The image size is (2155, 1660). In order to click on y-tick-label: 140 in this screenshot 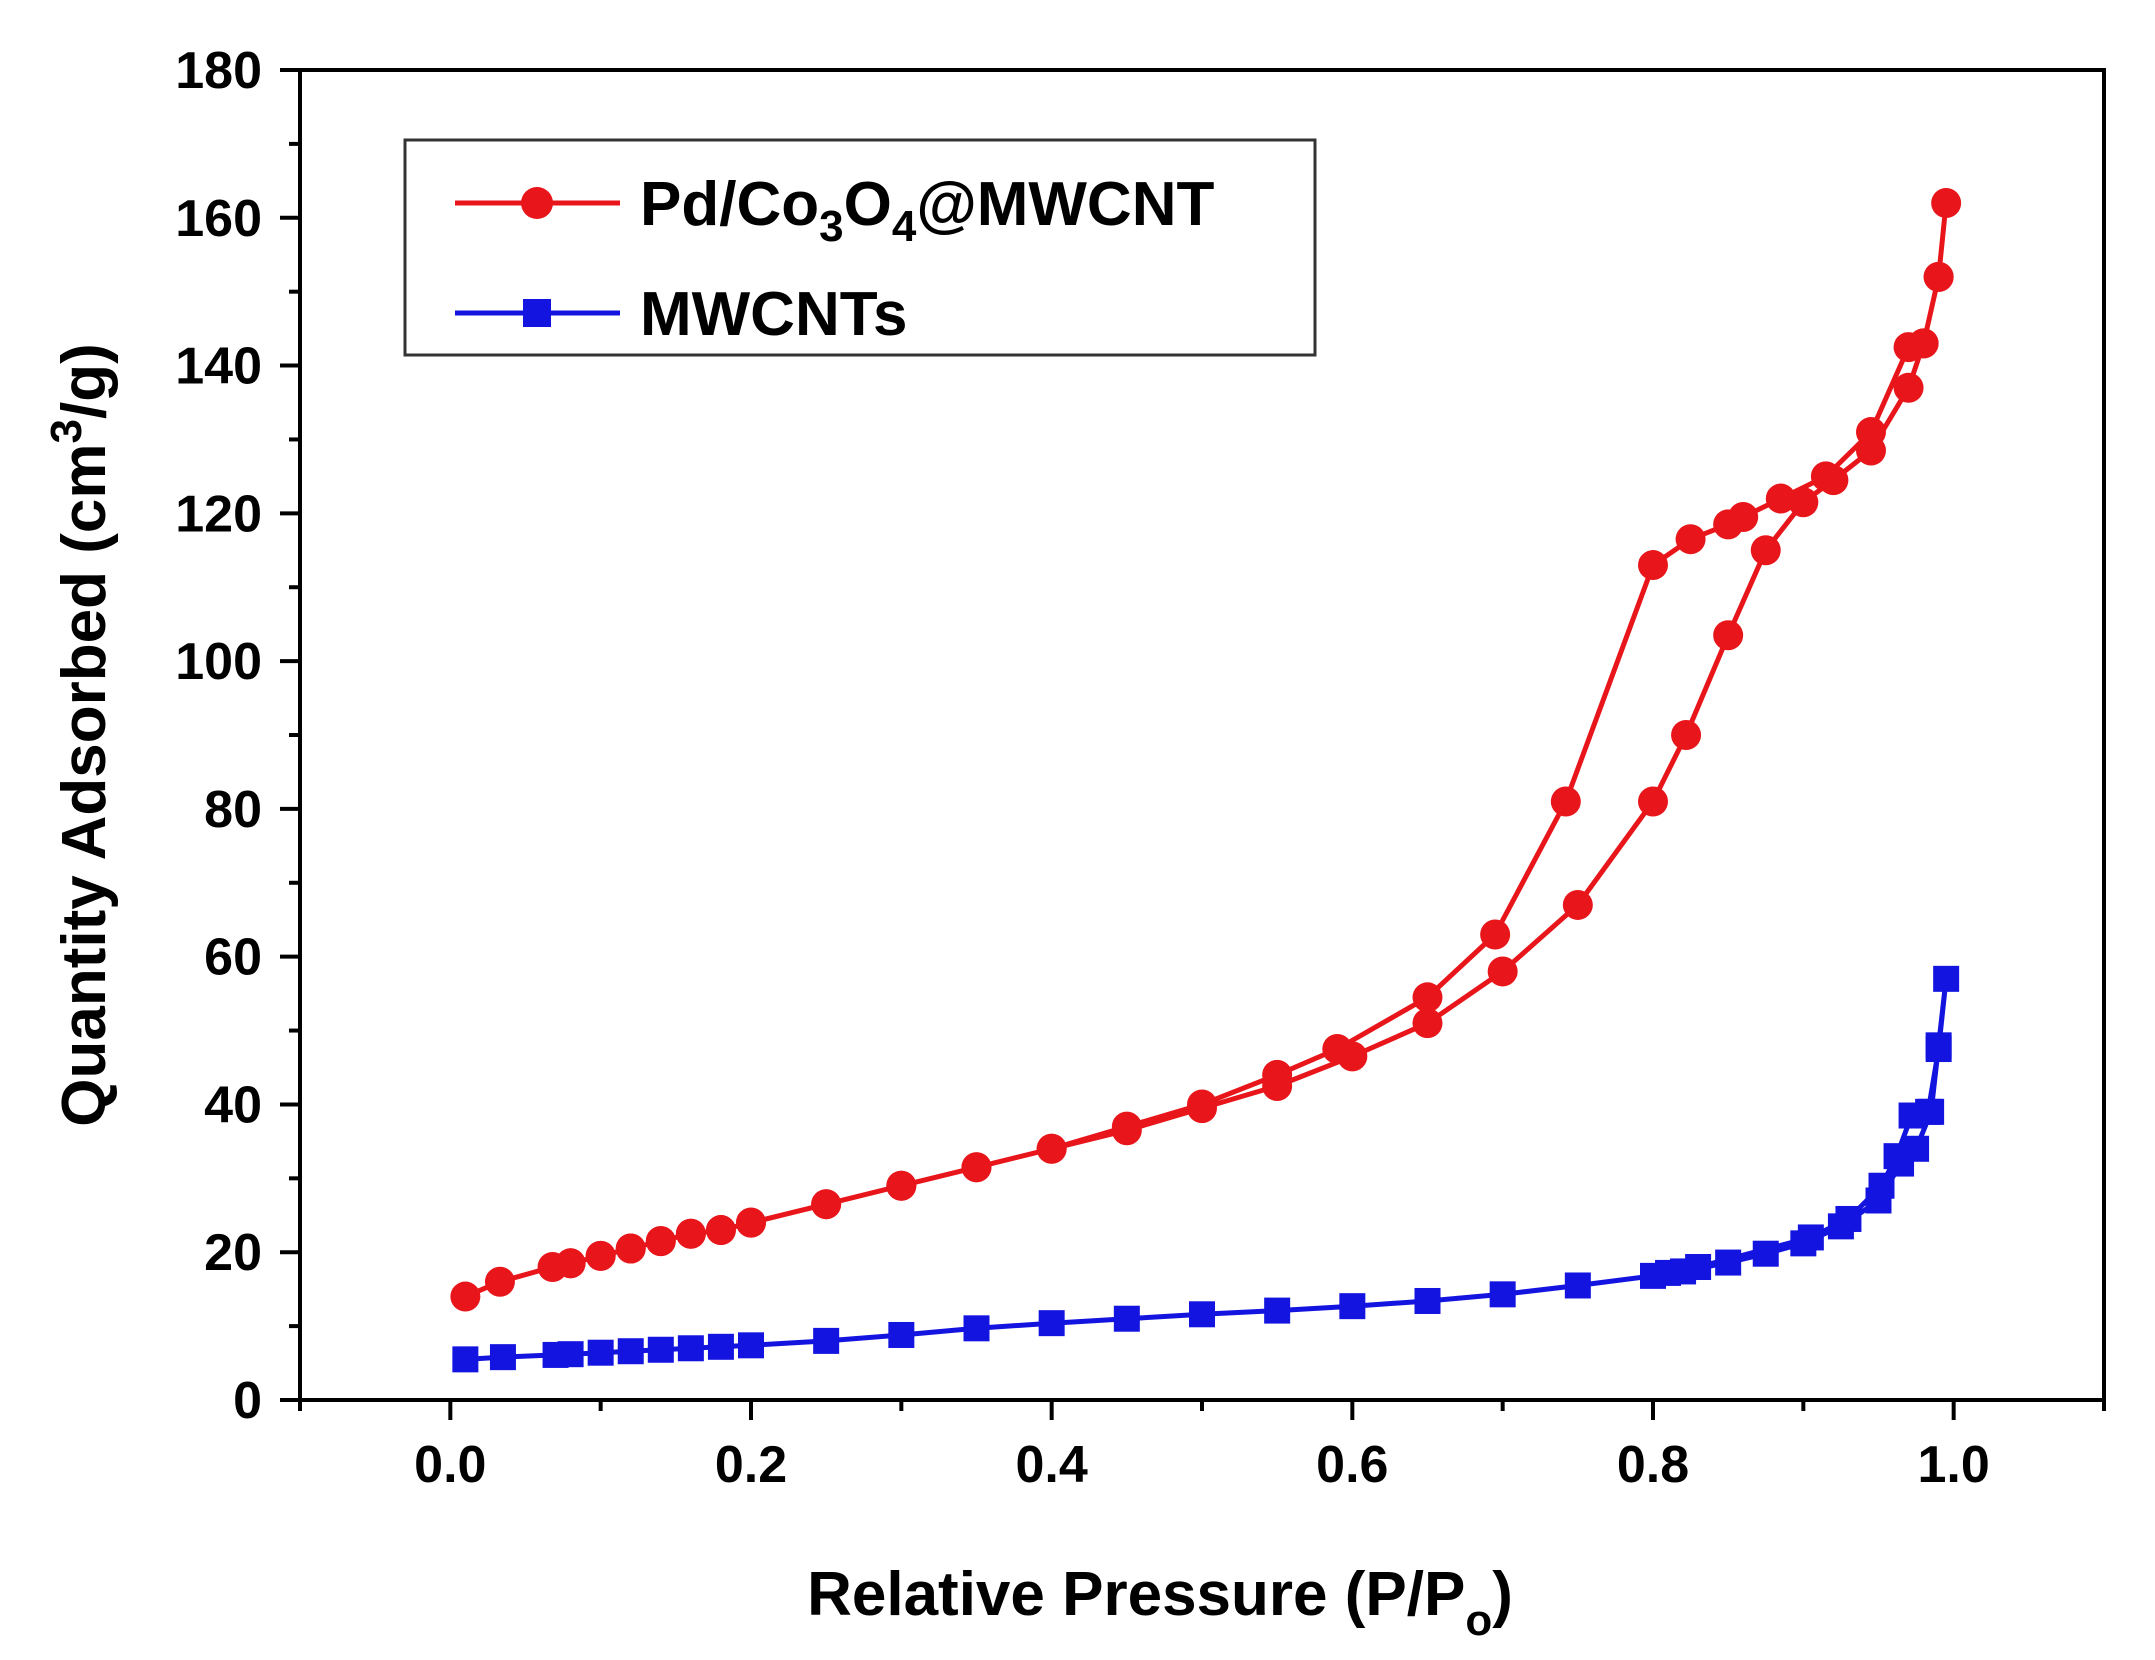, I will do `click(218, 367)`.